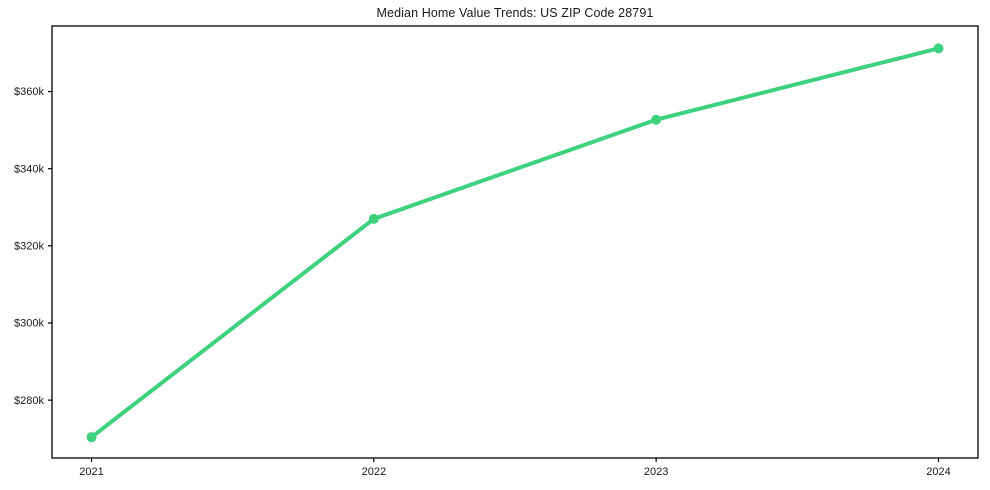 Image resolution: width=990 pixels, height=490 pixels. I want to click on data-point-2023, so click(656, 119).